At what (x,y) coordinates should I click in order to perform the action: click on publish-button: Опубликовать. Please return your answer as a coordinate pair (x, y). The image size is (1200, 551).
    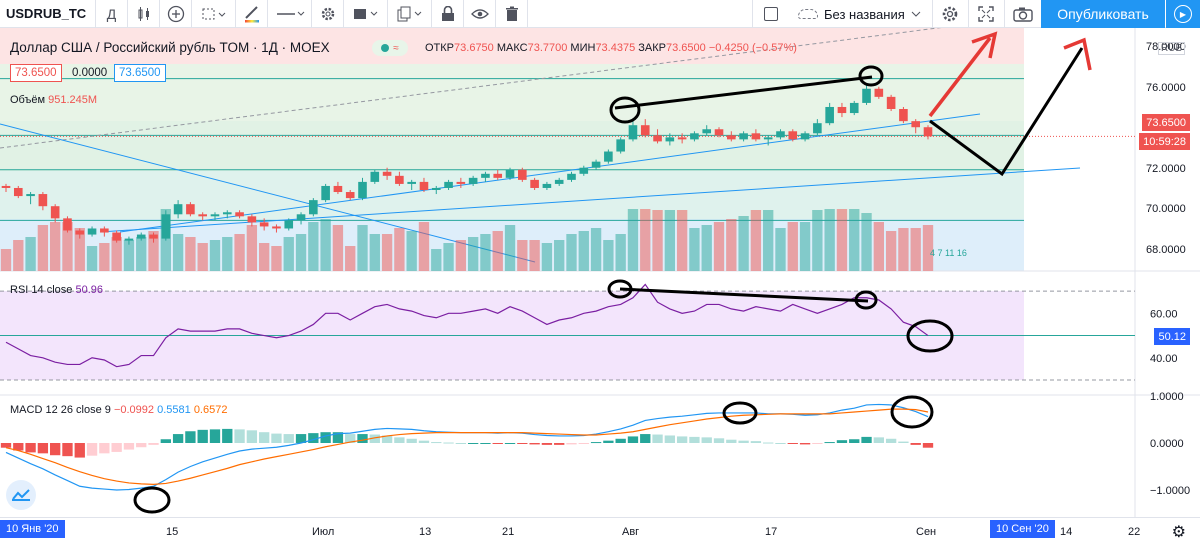
    Looking at the image, I should click on (1103, 14).